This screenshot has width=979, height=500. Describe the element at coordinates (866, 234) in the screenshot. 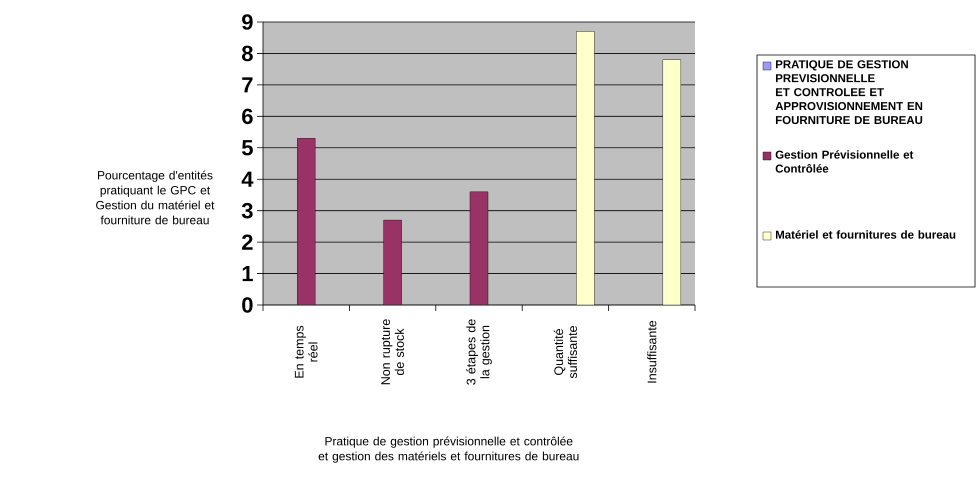

I see `legend-label: Matériel et fournitures de bureau` at that location.